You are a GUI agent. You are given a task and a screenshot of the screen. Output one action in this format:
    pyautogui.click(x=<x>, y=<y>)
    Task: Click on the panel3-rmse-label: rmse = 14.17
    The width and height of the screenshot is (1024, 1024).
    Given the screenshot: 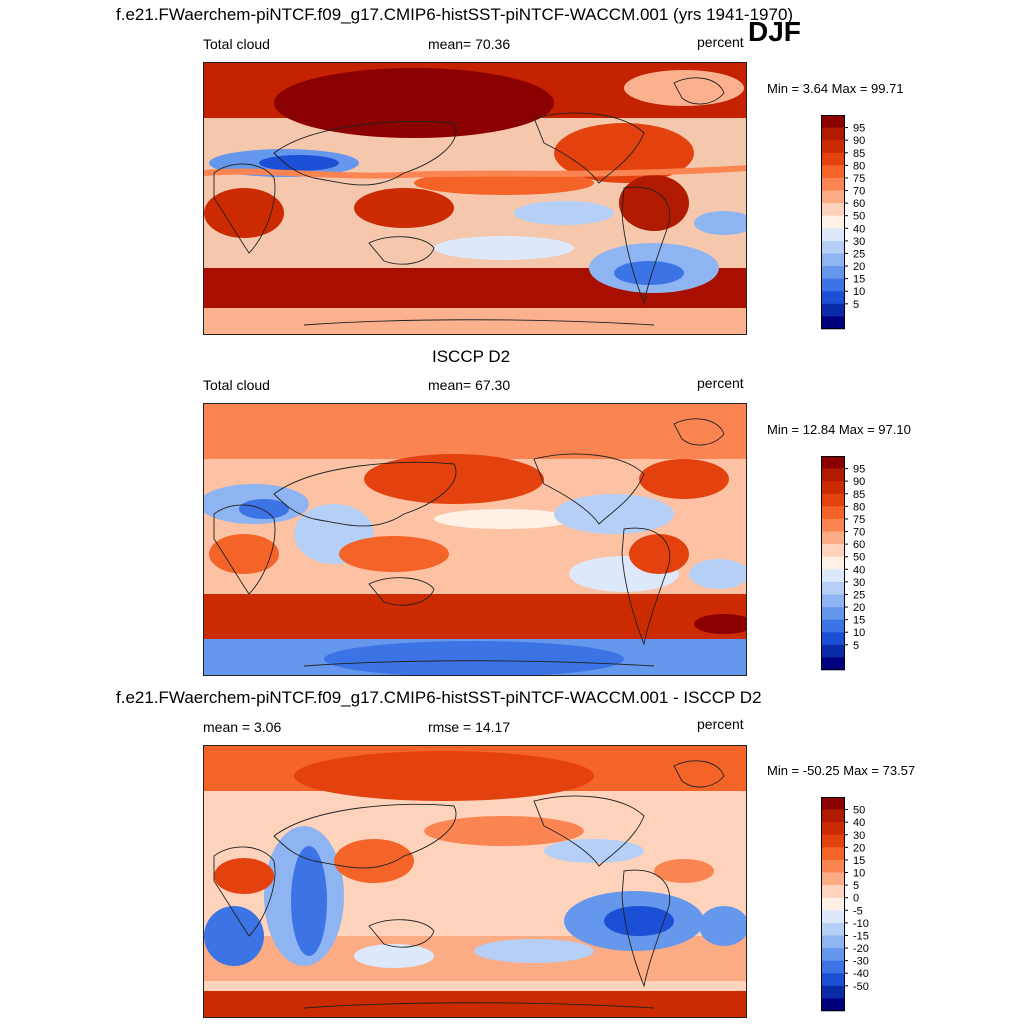 What is the action you would take?
    pyautogui.click(x=469, y=727)
    